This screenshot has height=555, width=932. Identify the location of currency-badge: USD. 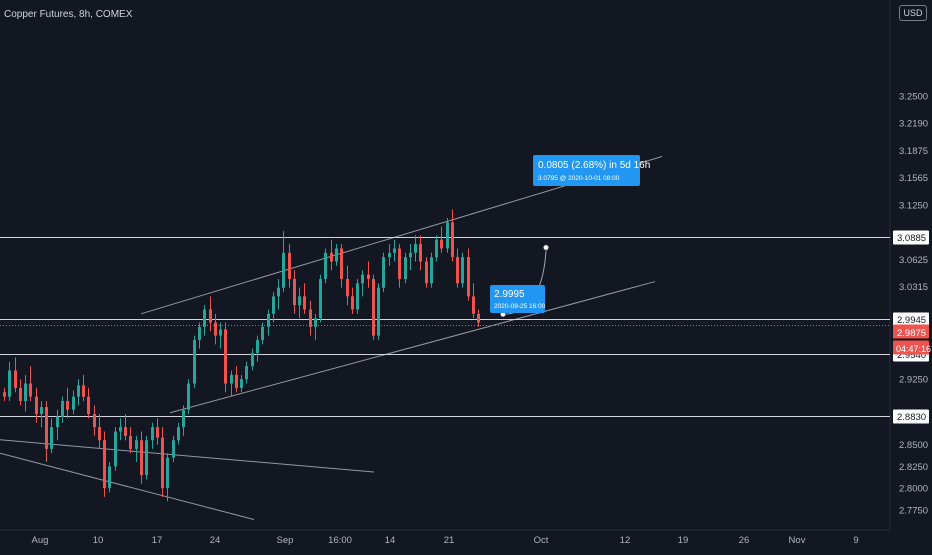
(913, 13).